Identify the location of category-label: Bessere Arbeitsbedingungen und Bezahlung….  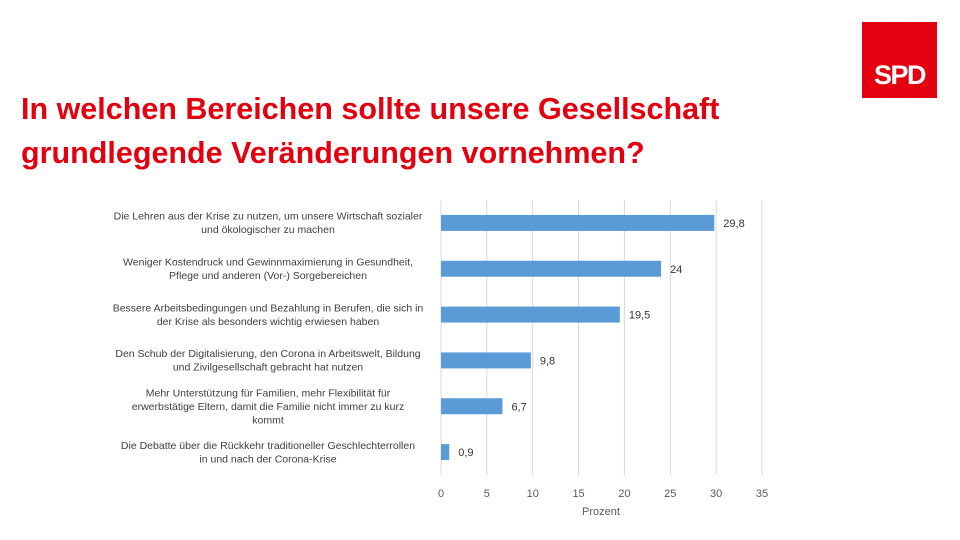
(268, 315).